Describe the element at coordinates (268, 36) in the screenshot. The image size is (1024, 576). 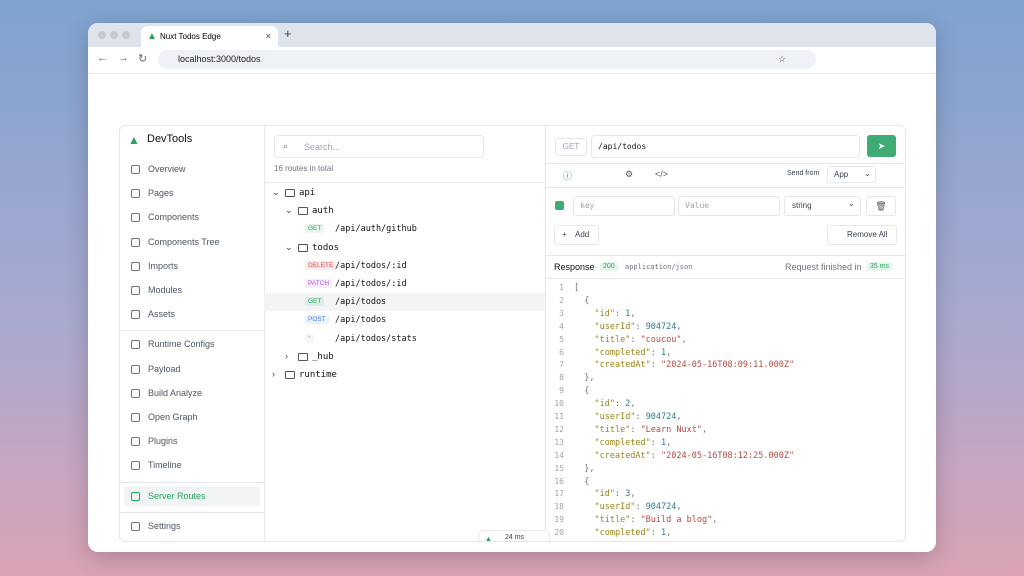
I see `tab-close: ✕` at that location.